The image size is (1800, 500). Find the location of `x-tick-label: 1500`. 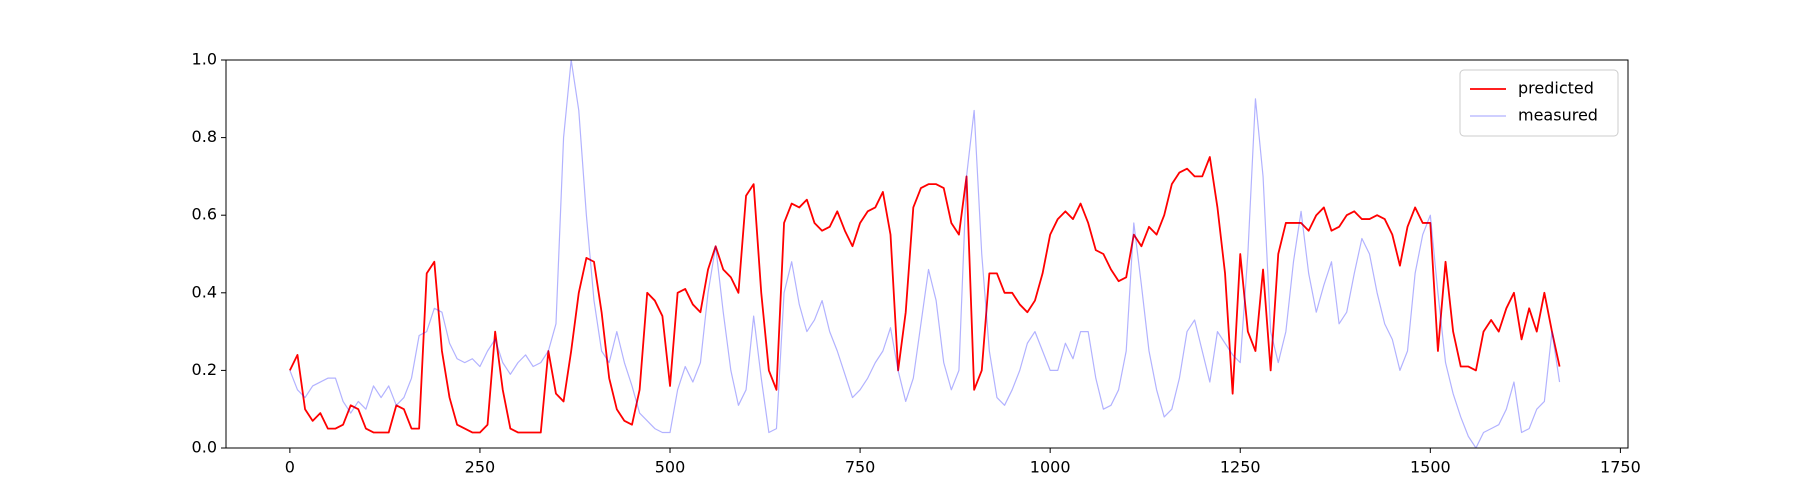

x-tick-label: 1500 is located at coordinates (1430, 467).